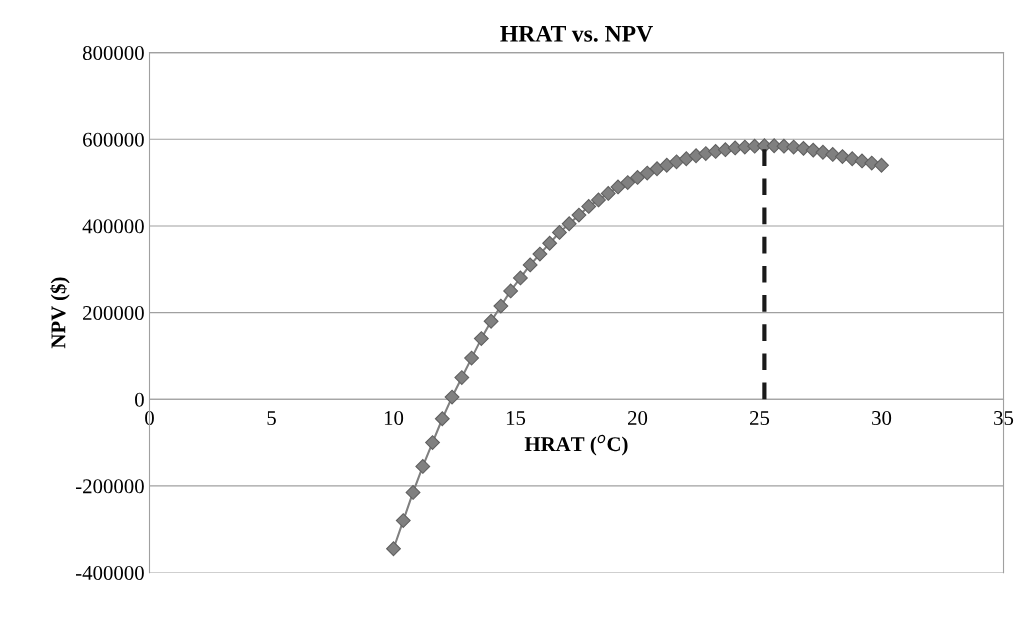  Describe the element at coordinates (882, 418) in the screenshot. I see `x-tick-label: 30` at that location.